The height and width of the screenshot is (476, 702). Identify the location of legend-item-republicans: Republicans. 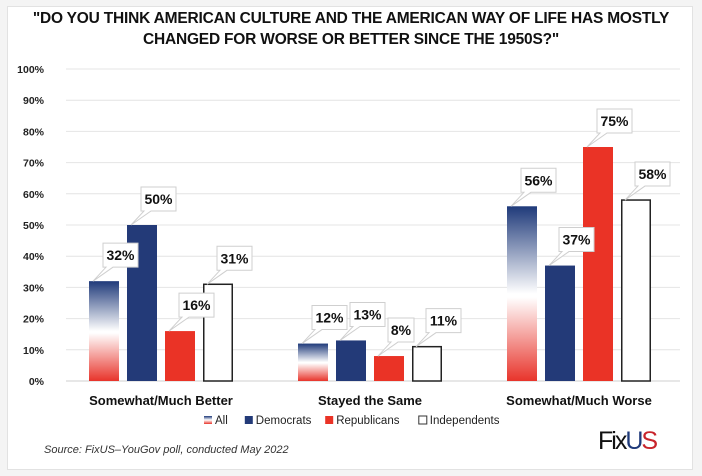
(362, 421).